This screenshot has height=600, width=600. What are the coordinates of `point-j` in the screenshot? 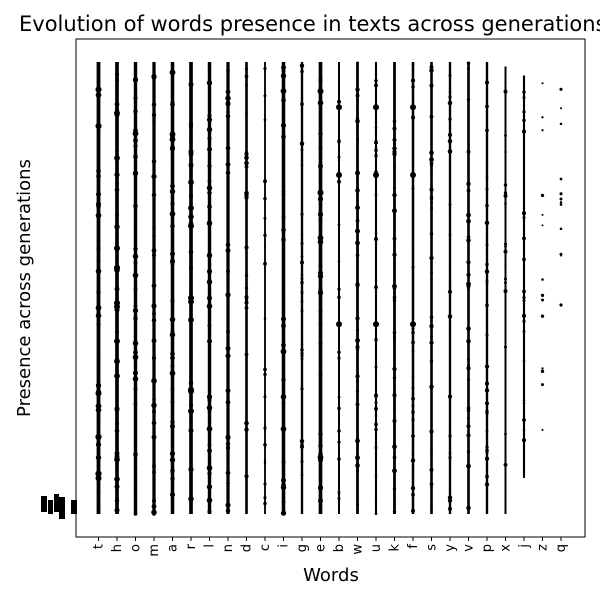 It's located at (524, 331).